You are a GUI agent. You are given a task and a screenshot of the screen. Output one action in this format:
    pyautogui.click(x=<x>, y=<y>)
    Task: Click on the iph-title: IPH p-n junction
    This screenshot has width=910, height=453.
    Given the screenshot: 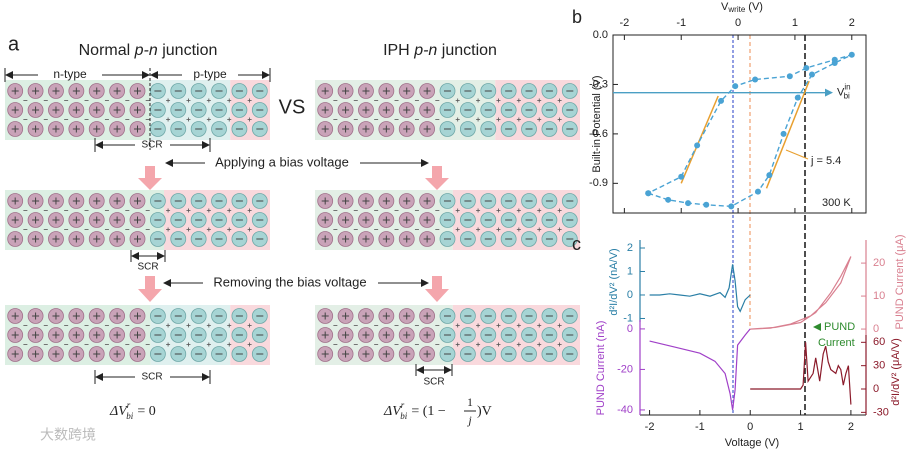 What is the action you would take?
    pyautogui.click(x=440, y=50)
    